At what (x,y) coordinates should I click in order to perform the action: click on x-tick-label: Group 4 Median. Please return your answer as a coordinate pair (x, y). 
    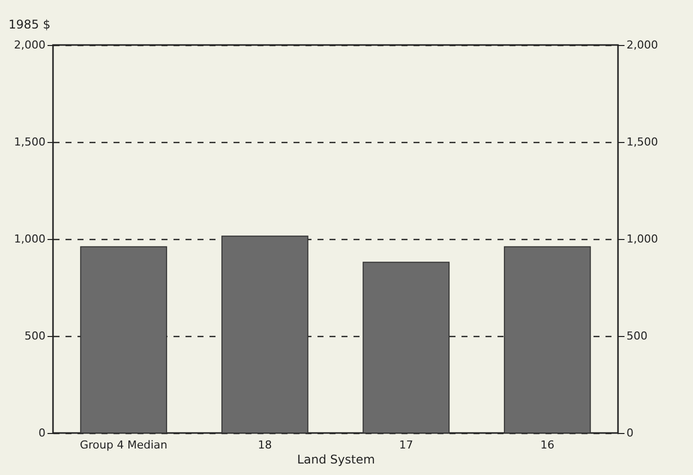
    Looking at the image, I should click on (124, 445).